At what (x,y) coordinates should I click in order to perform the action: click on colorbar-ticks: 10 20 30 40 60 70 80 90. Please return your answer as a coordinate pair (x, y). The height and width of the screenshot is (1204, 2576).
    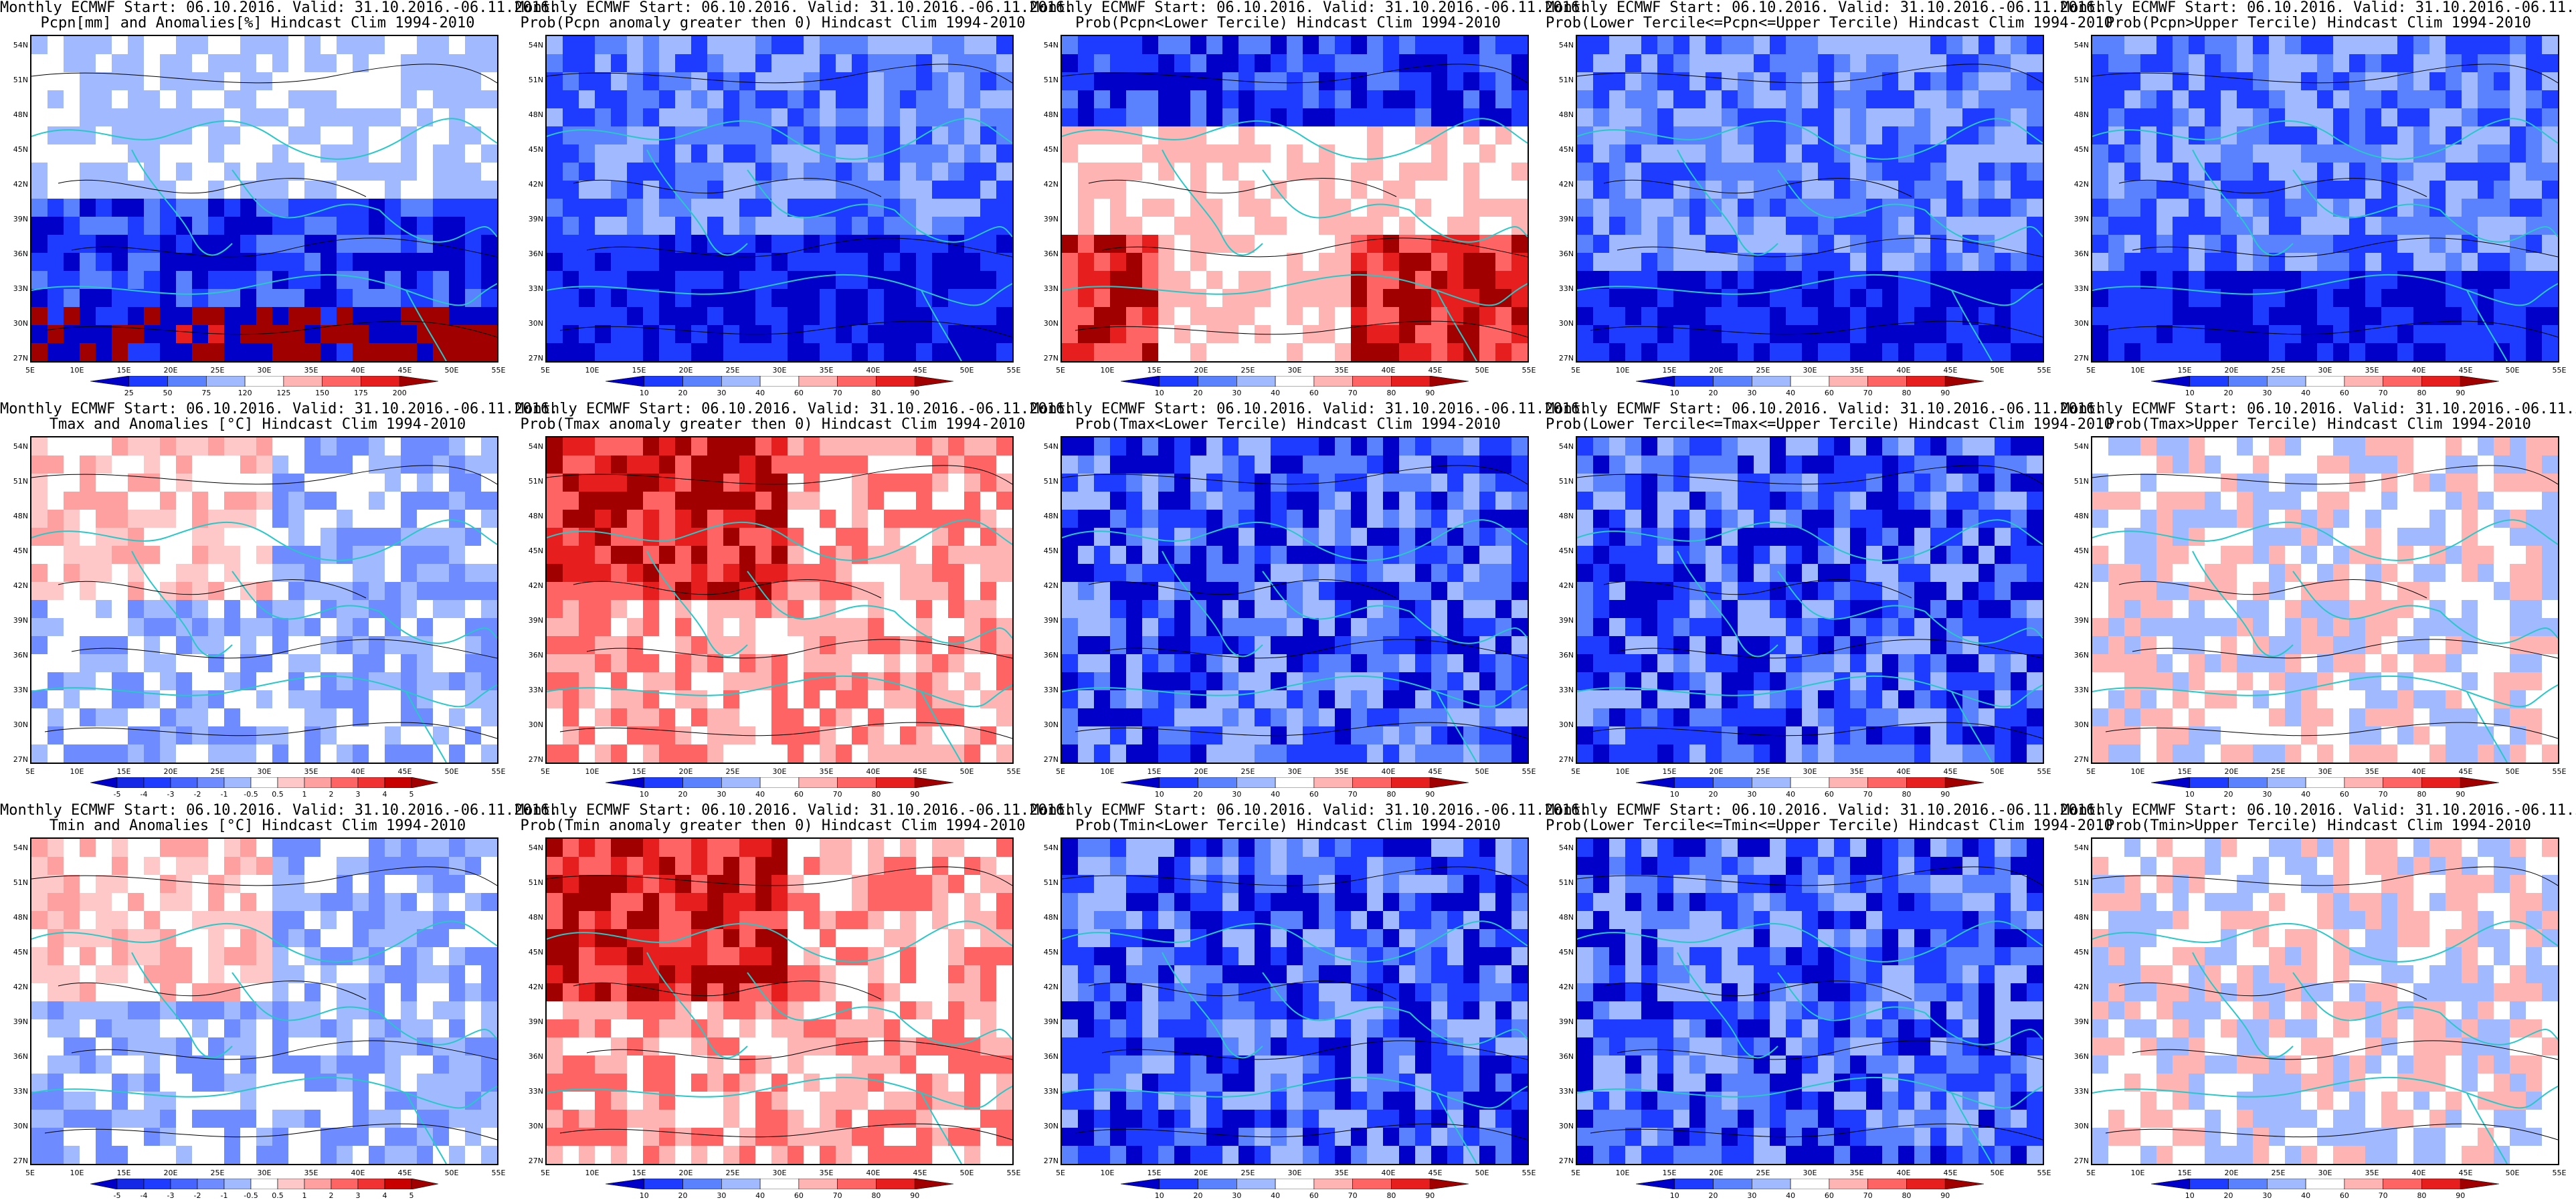
    Looking at the image, I should click on (779, 394).